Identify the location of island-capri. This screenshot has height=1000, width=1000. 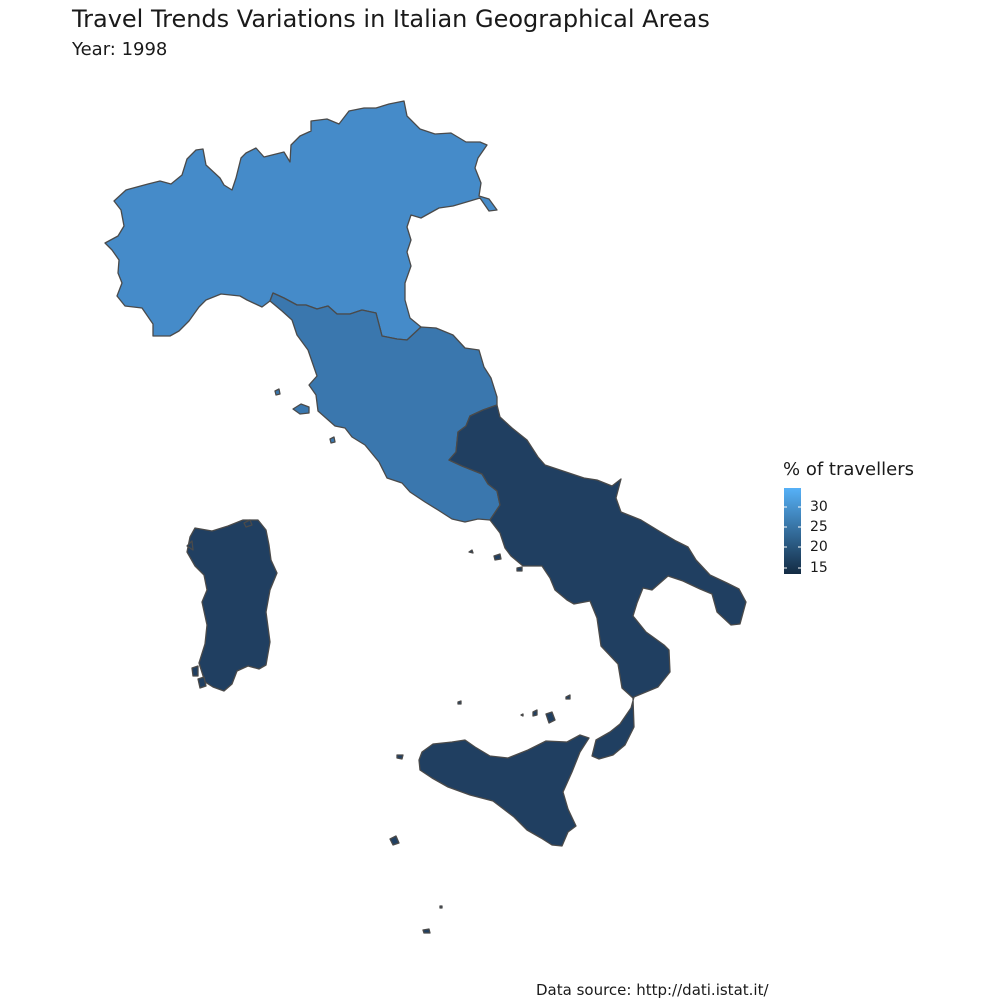
(519, 569).